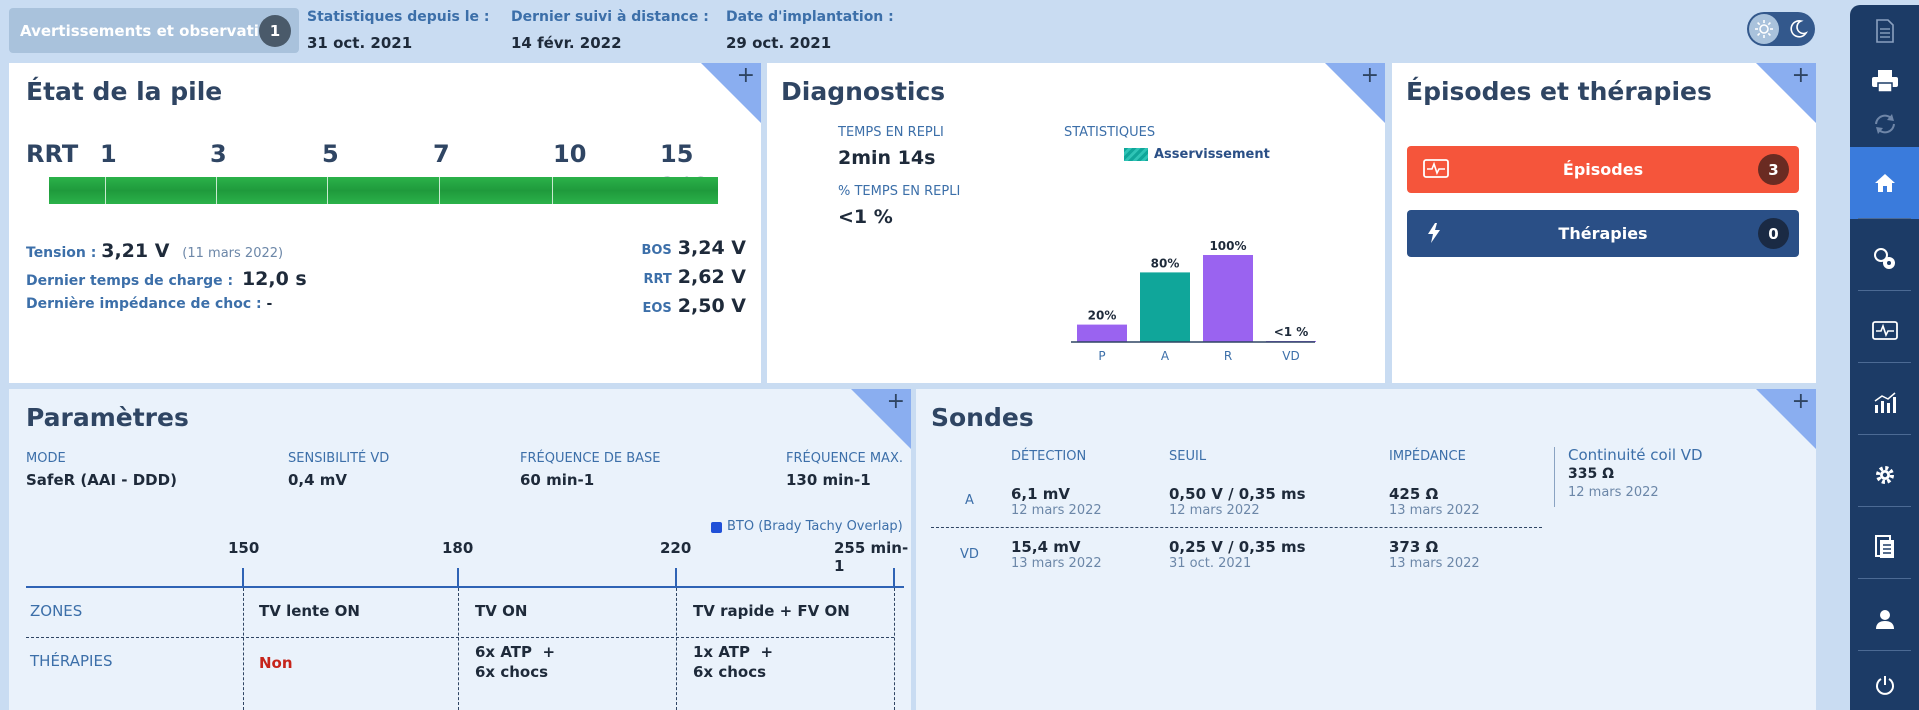 The image size is (1919, 710). I want to click on user-icon, so click(1884, 619).